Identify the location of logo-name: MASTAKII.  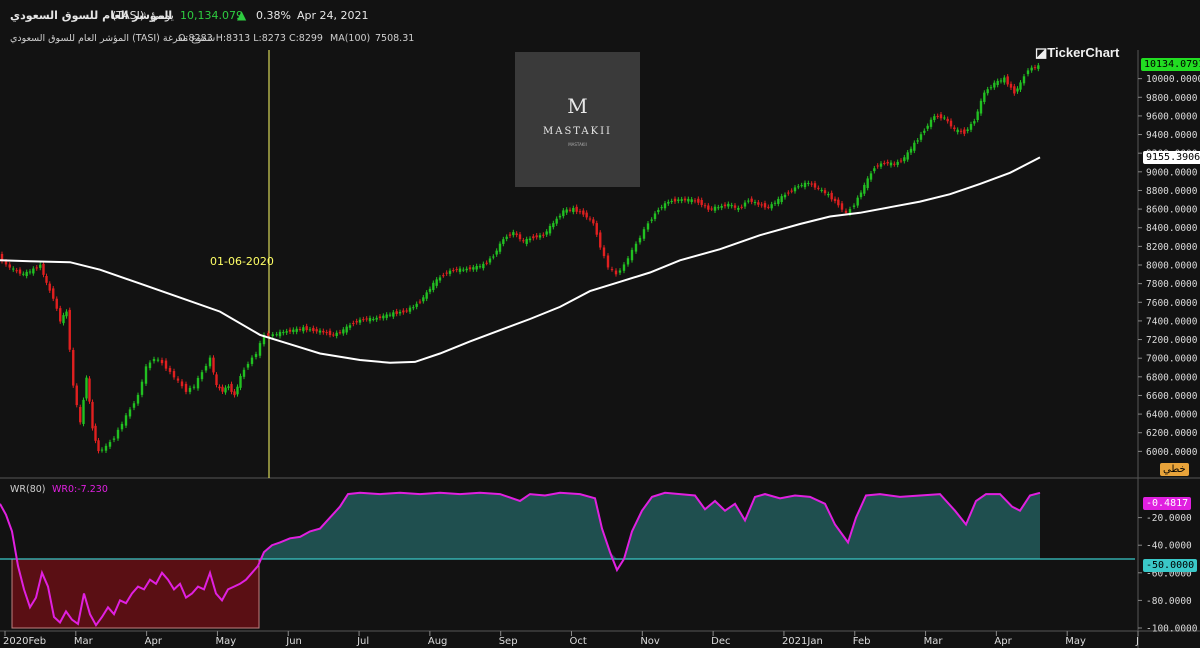
(577, 131).